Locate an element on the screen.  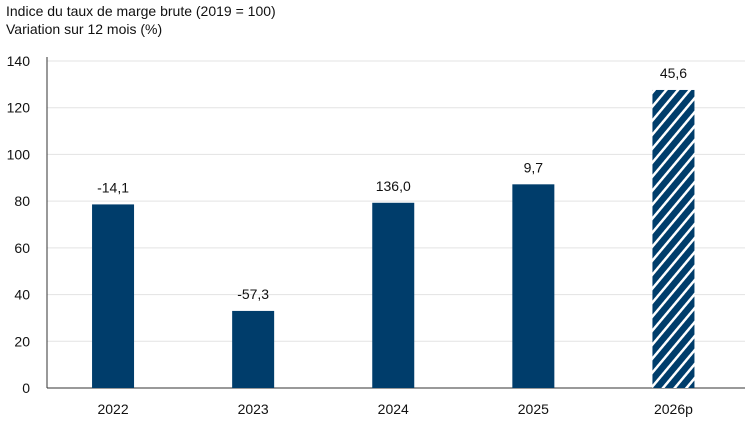
data-label: 136,0 is located at coordinates (393, 186).